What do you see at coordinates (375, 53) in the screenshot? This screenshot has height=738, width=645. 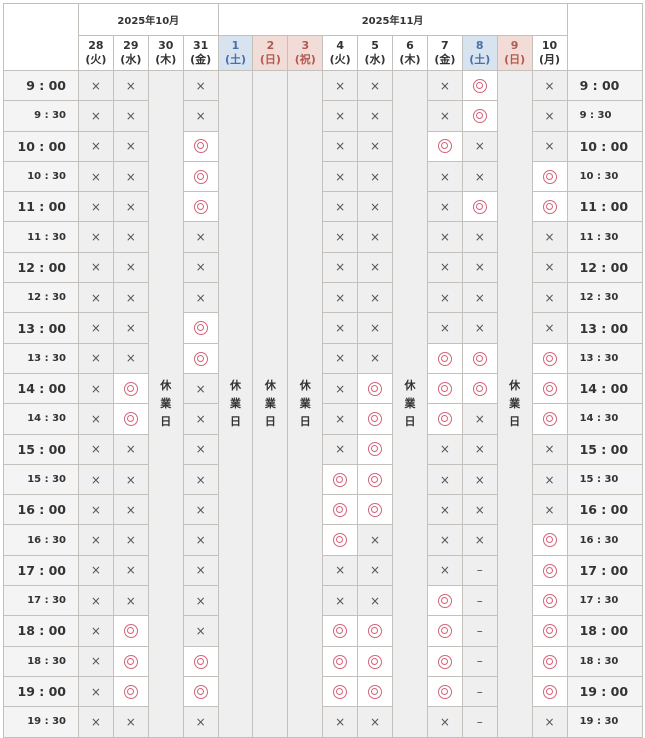 I see `day-header: 5 (水)` at bounding box center [375, 53].